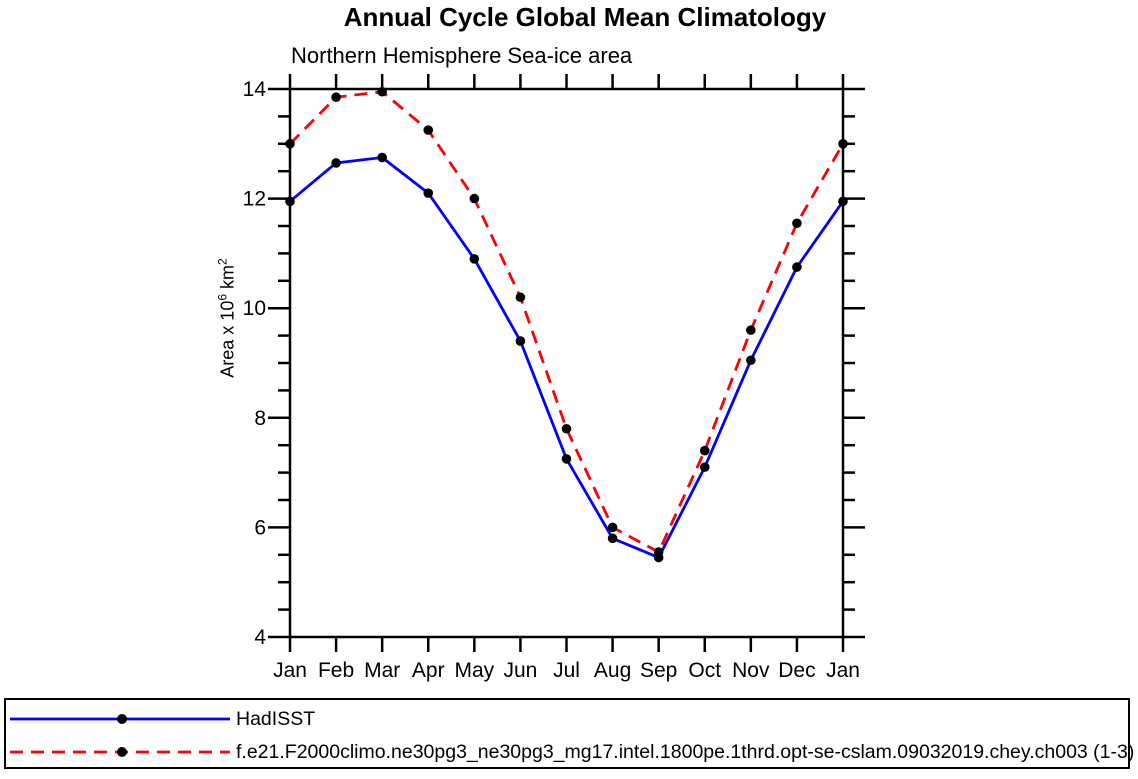 The height and width of the screenshot is (779, 1138). What do you see at coordinates (566, 670) in the screenshot?
I see `x-tick-label: Jul` at bounding box center [566, 670].